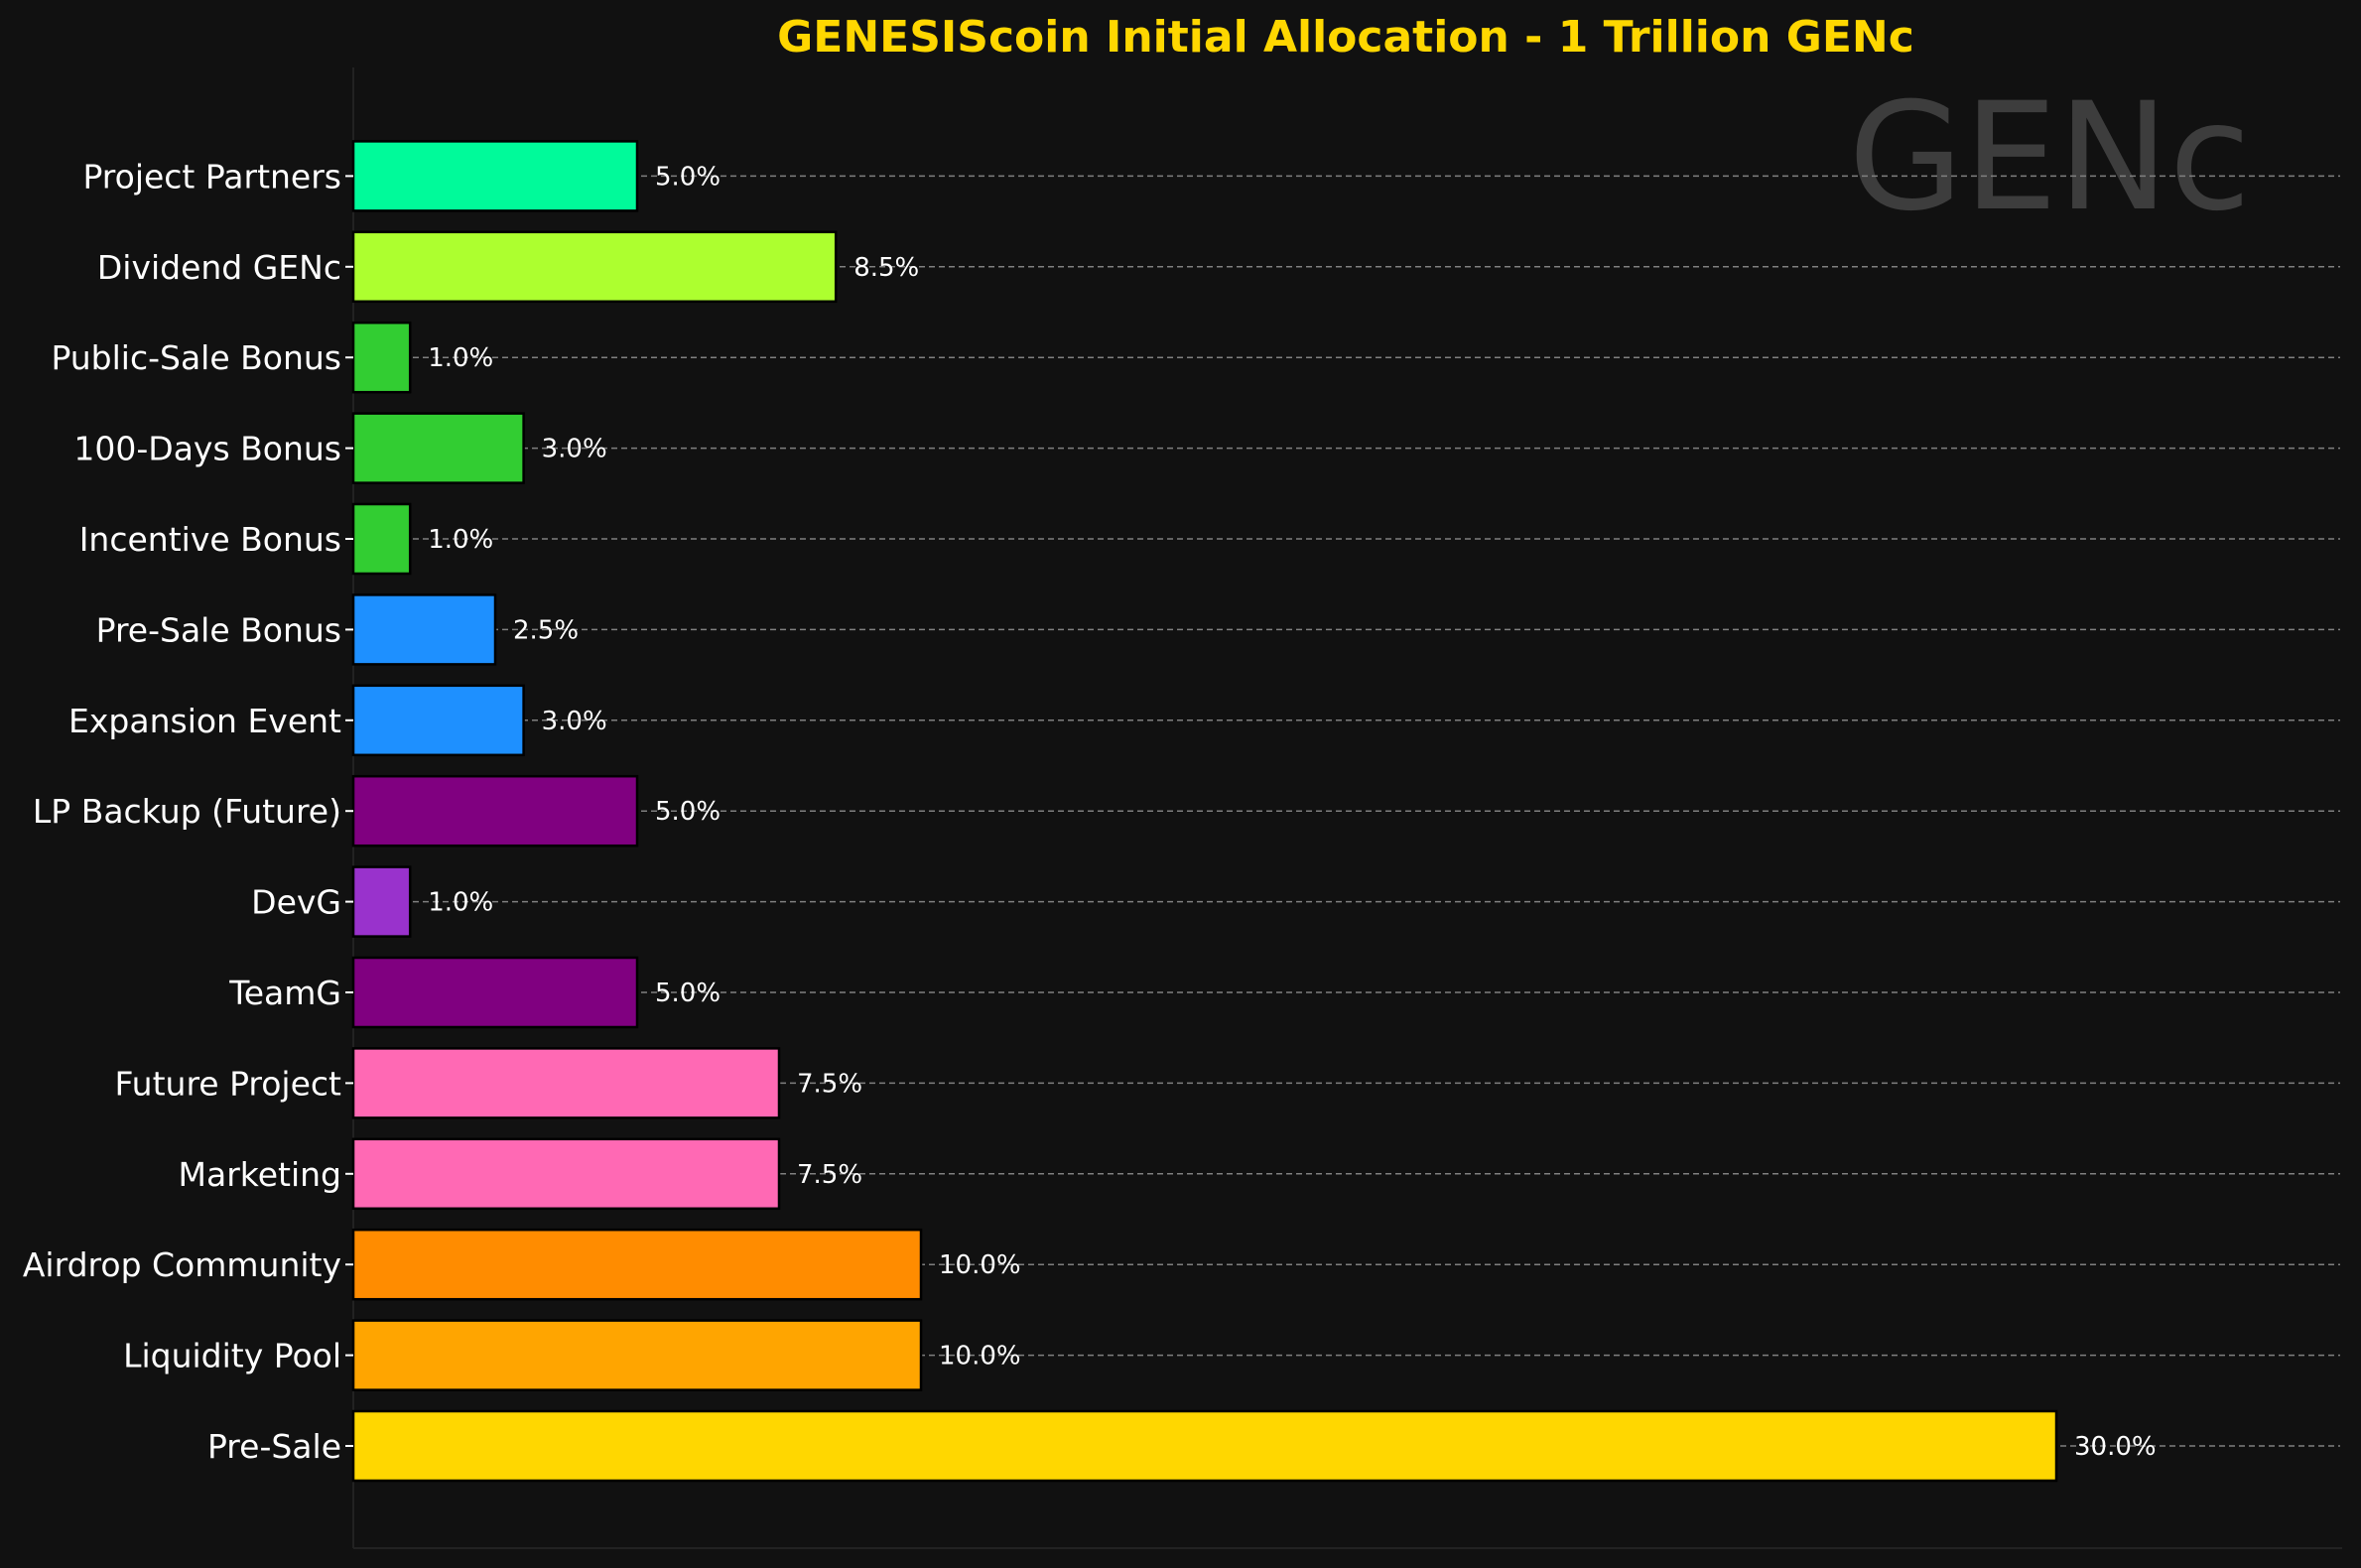 The height and width of the screenshot is (1568, 2361). Describe the element at coordinates (495, 811) in the screenshot. I see `bar-lp-backup-future` at that location.